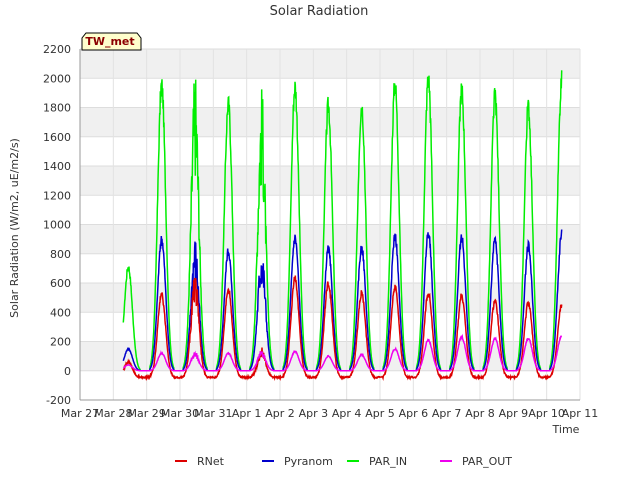 Image resolution: width=640 pixels, height=480 pixels. I want to click on y-tick-label: 1000, so click(57, 225).